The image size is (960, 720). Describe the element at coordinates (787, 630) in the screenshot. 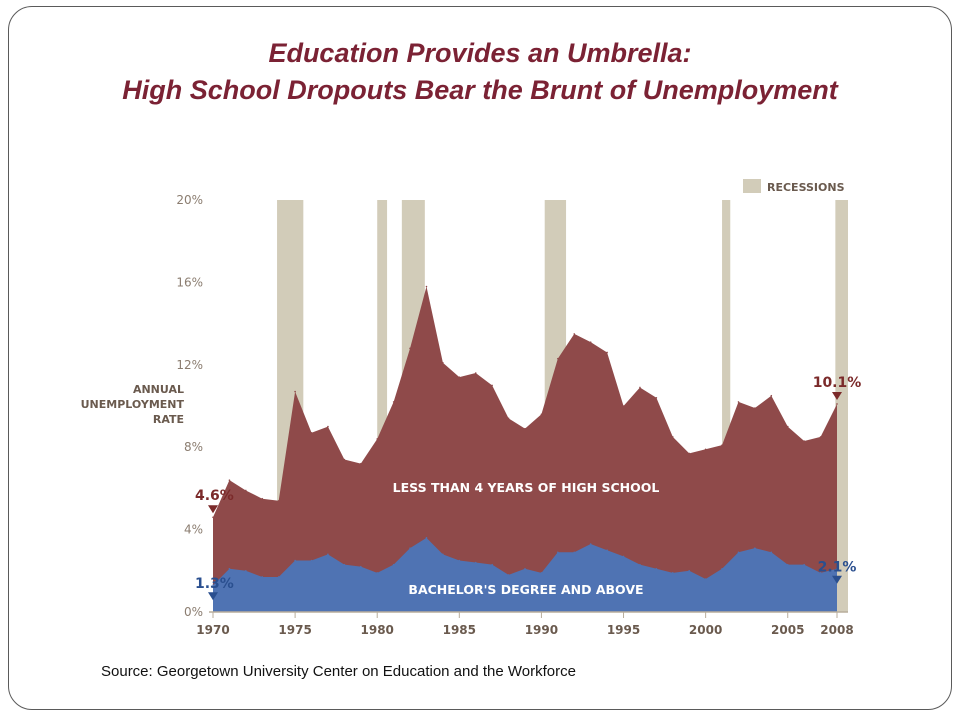

I see `x-tick-label: 2005` at that location.